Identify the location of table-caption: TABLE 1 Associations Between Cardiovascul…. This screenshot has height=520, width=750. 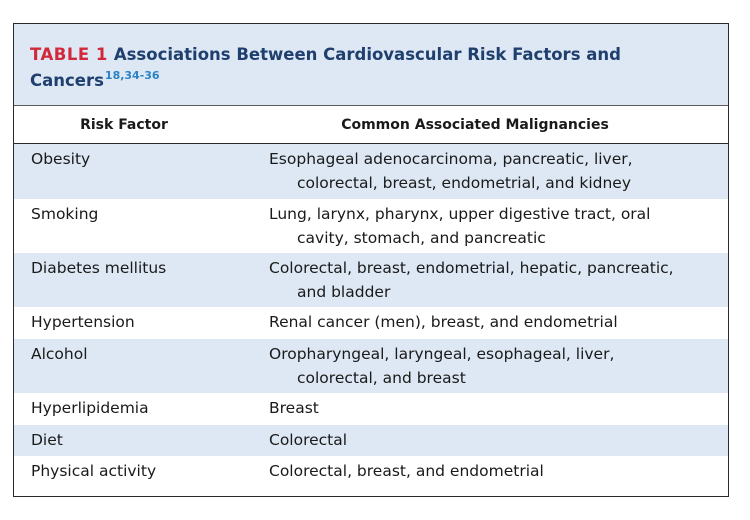
(371, 64).